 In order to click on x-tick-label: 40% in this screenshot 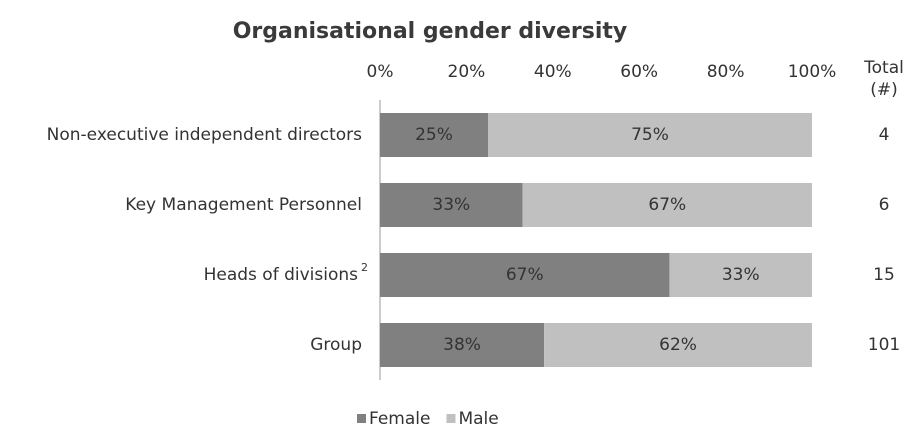, I will do `click(553, 72)`.